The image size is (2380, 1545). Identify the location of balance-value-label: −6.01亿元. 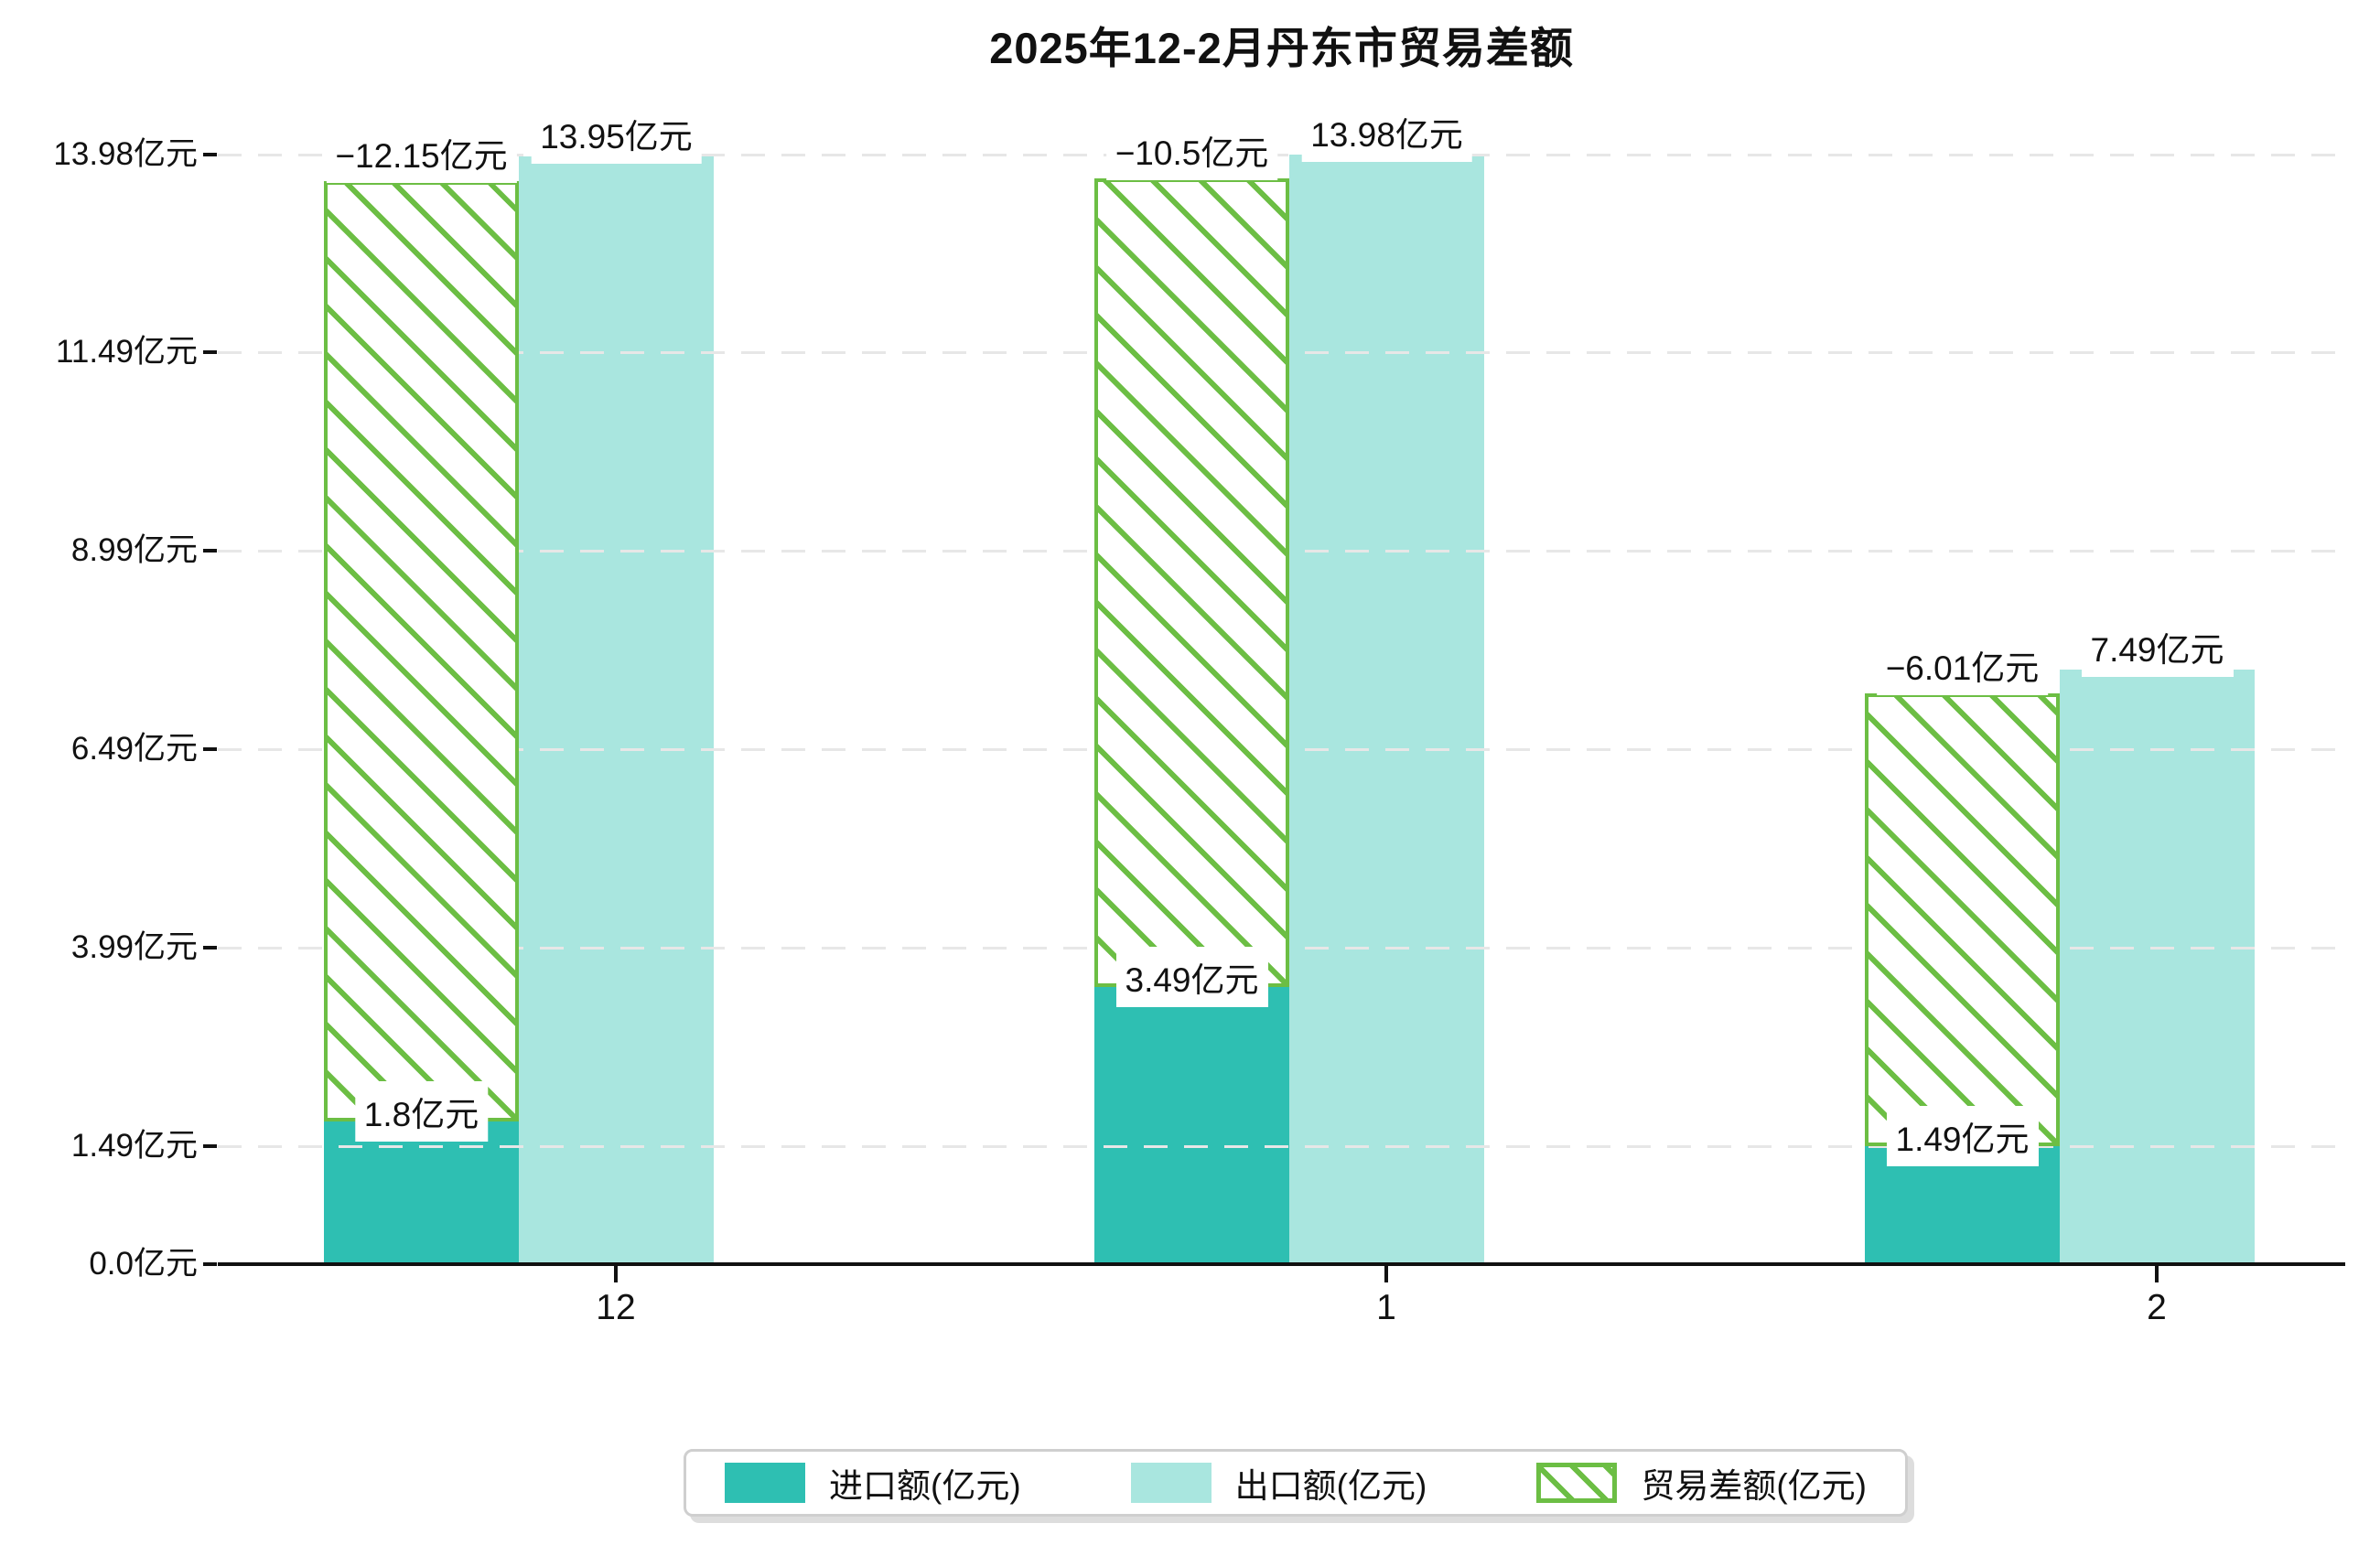
(1962, 665).